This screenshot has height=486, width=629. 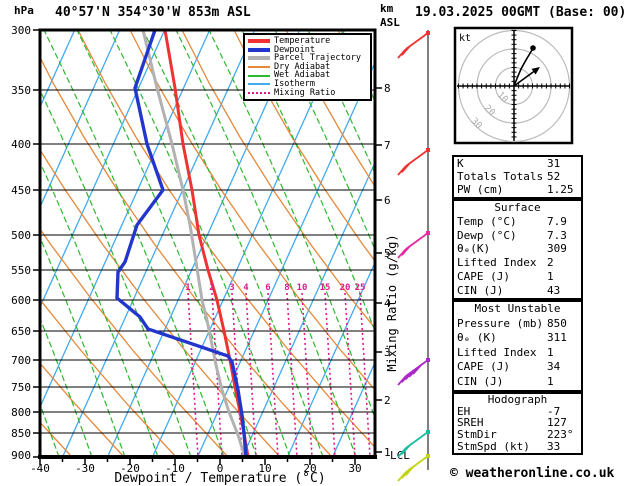 I want to click on pressure-tick-label: 450, so click(x=21, y=190).